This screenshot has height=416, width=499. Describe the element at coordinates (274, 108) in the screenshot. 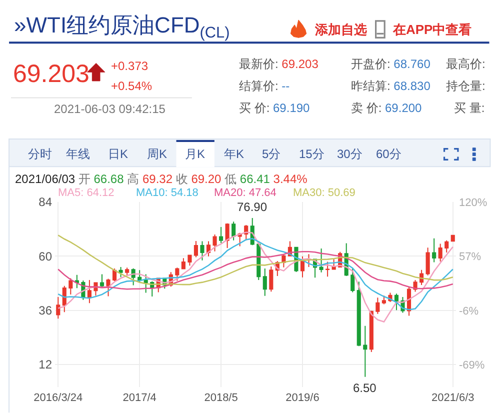

I see `text: 买 价: 69.190` at that location.